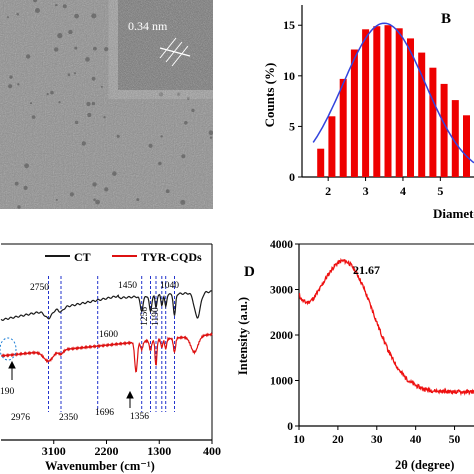  What do you see at coordinates (281, 245) in the screenshot?
I see `xrd-y-tick-label: 4000` at bounding box center [281, 245].